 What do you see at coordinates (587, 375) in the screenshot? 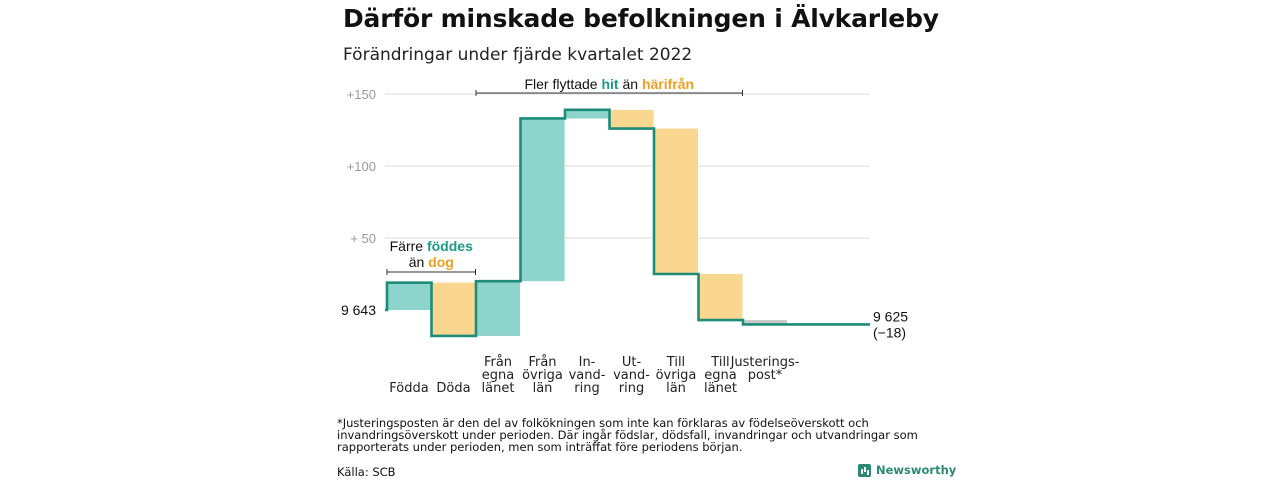
I see `category-label: In-vand-ring` at bounding box center [587, 375].